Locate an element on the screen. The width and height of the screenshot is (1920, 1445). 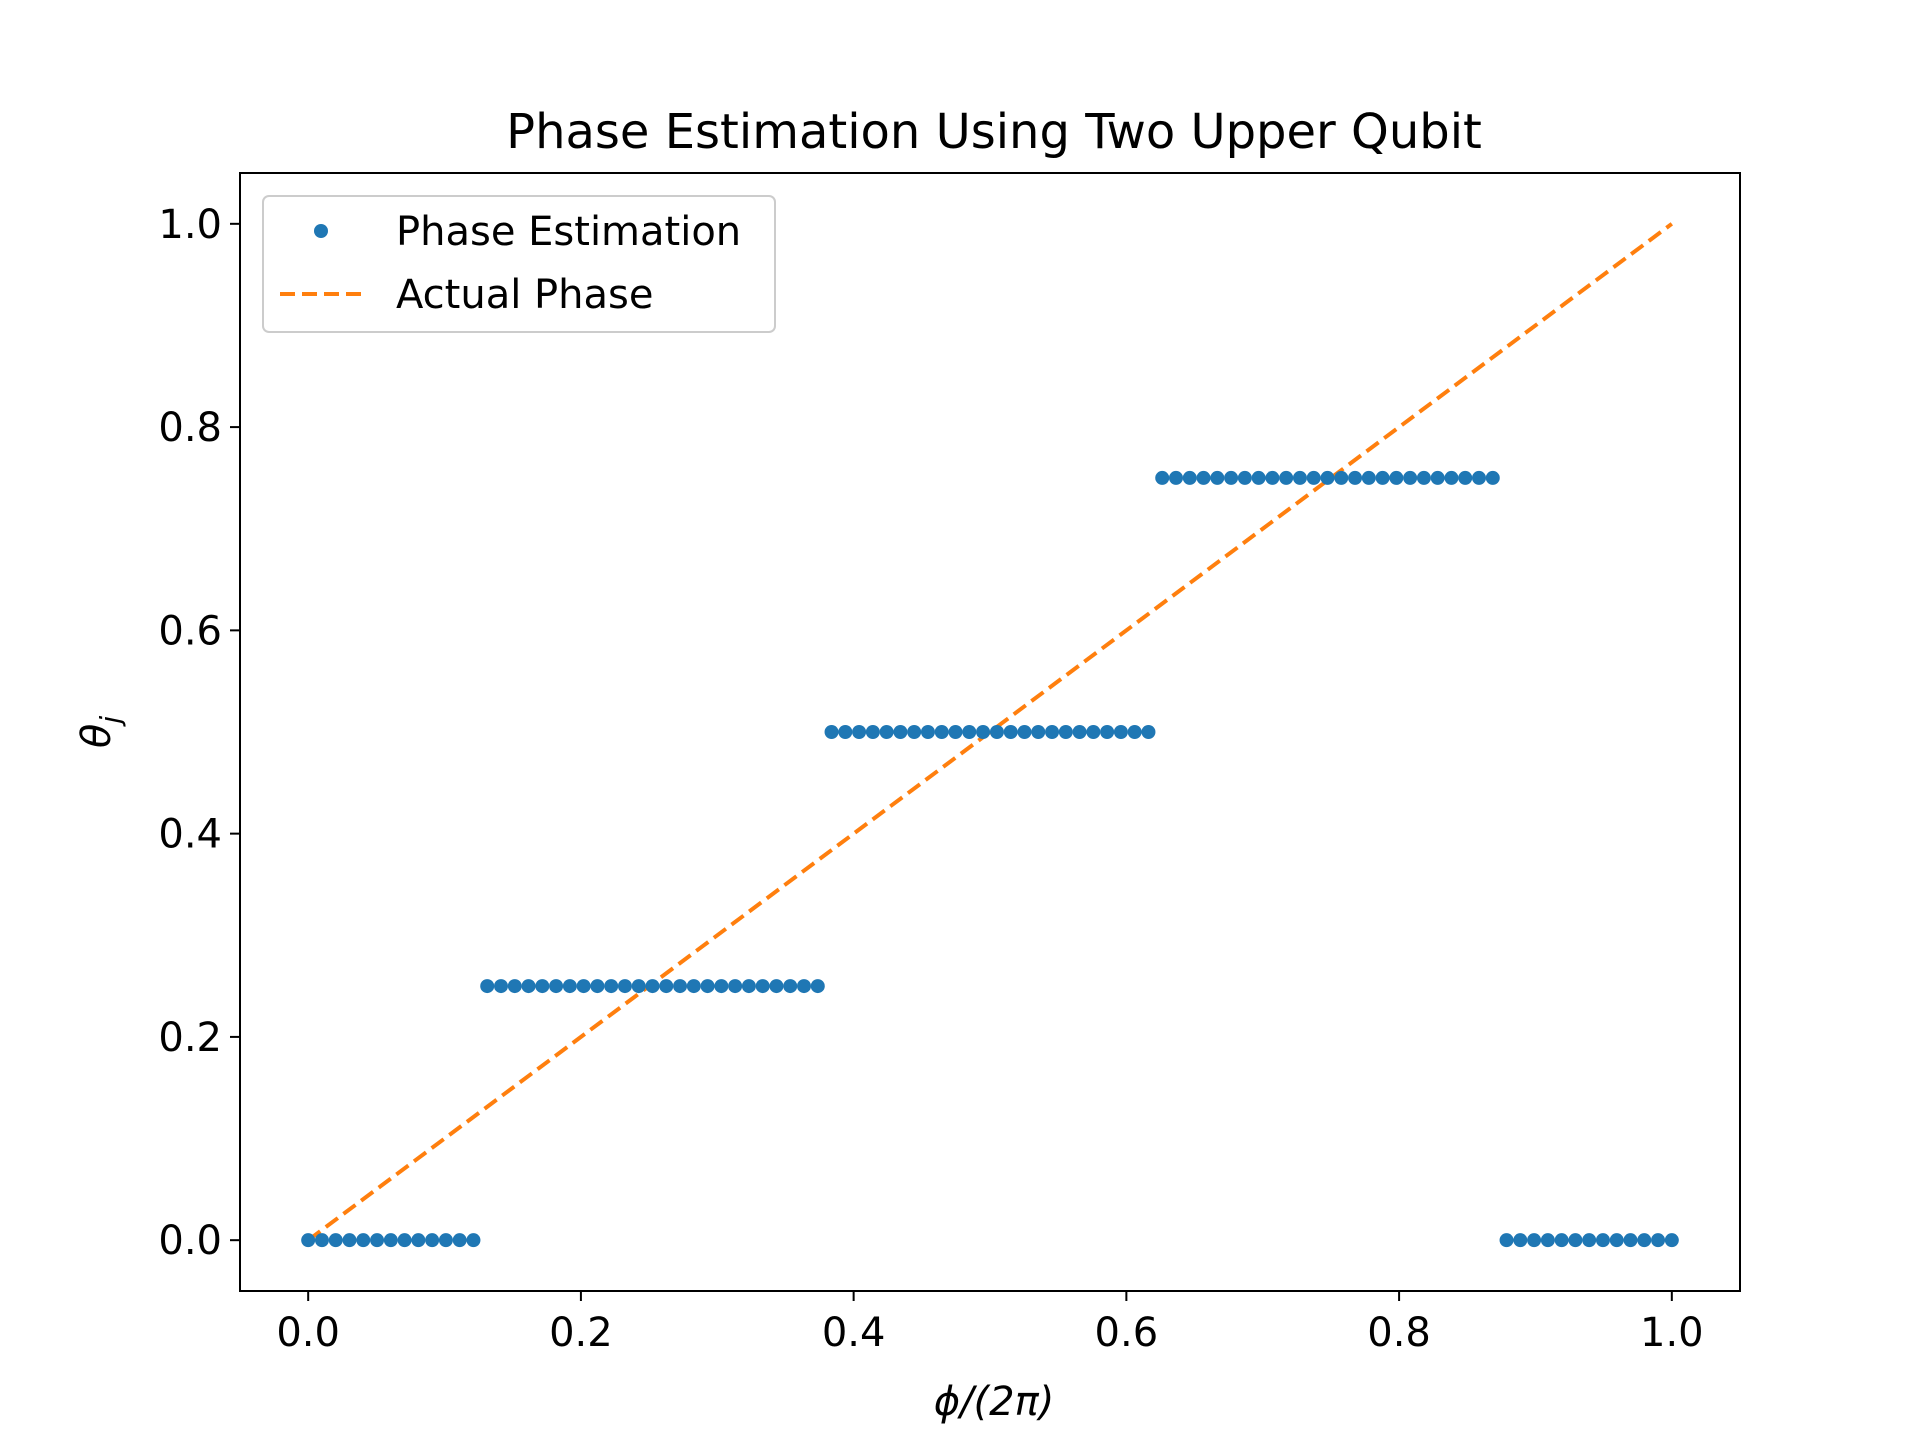
x-tick-label: 1.0 is located at coordinates (1672, 1333).